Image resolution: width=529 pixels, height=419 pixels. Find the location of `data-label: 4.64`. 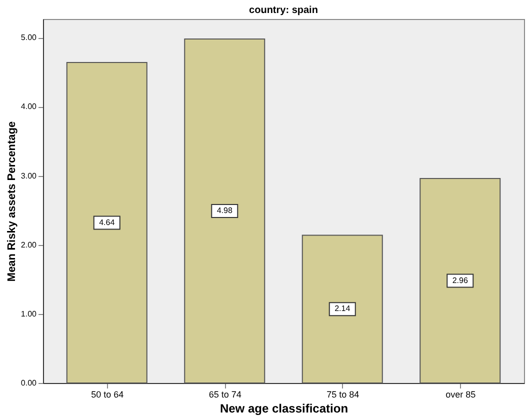

data-label: 4.64 is located at coordinates (107, 222).